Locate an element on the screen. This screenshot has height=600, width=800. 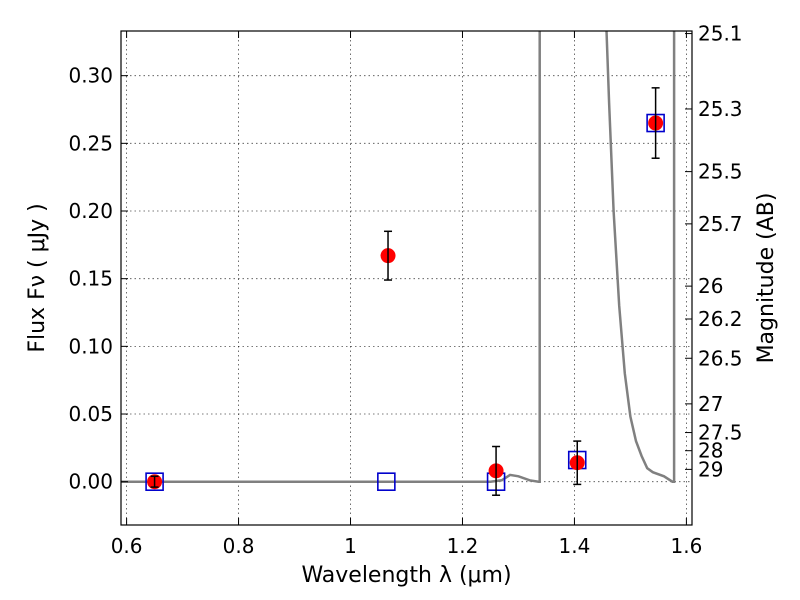
right-tick-label: 27.5 is located at coordinates (720, 433).